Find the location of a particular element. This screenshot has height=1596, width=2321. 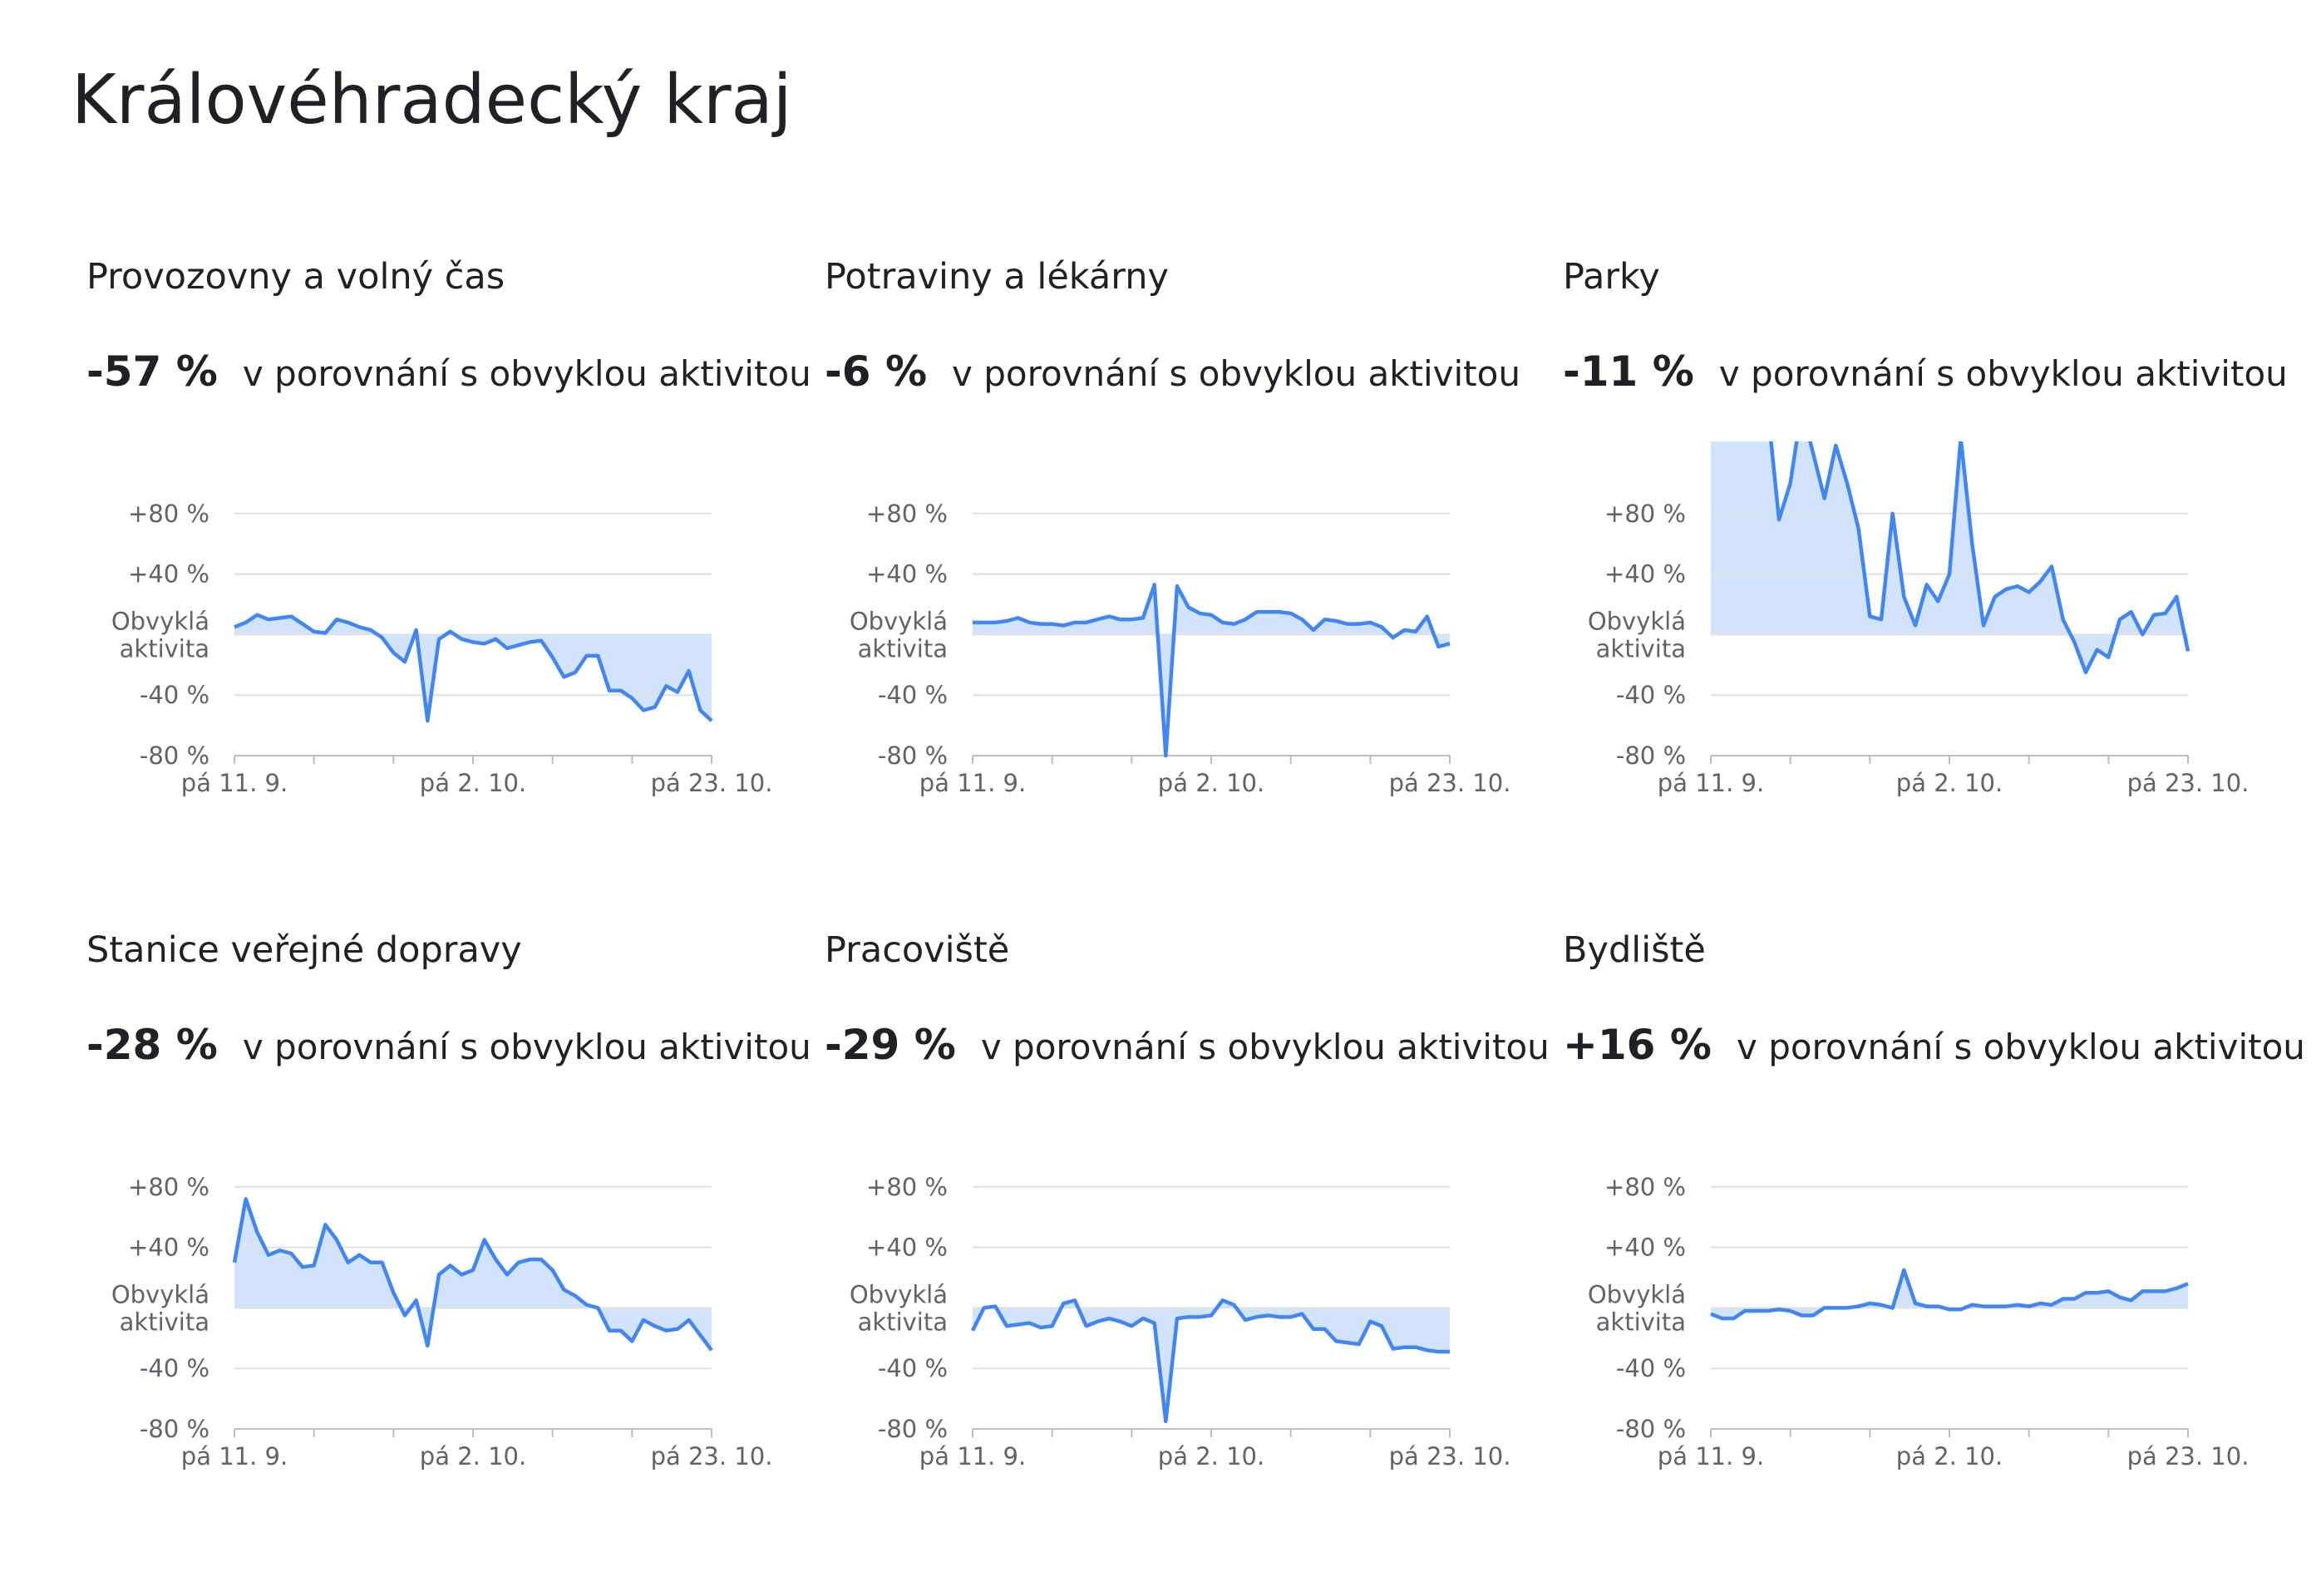

headline: -11 % v porovnání s obvyklou aktivitou is located at coordinates (1925, 371).